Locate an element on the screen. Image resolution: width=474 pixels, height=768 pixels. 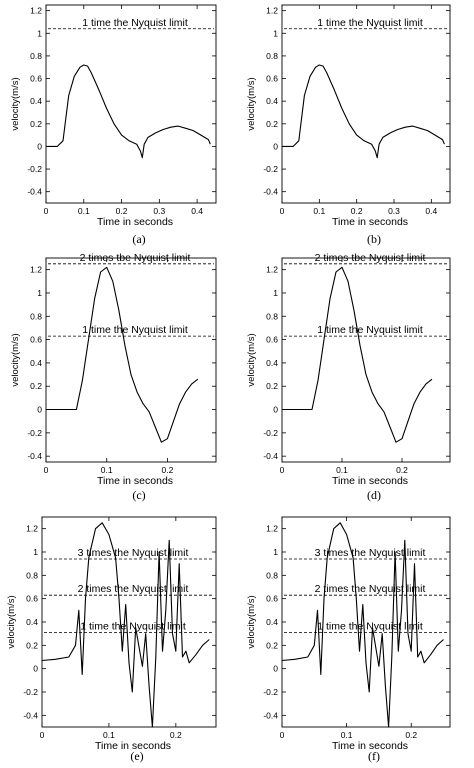
panel-caption: (b) is located at coordinates (374, 239).